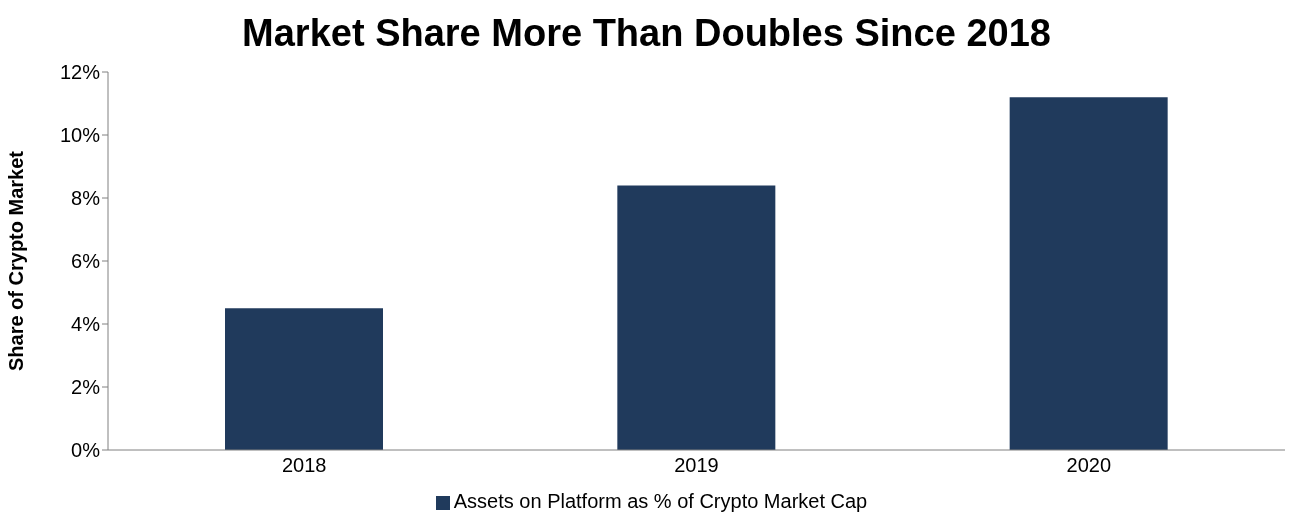  What do you see at coordinates (86, 198) in the screenshot?
I see `y-tick-label: 8%` at bounding box center [86, 198].